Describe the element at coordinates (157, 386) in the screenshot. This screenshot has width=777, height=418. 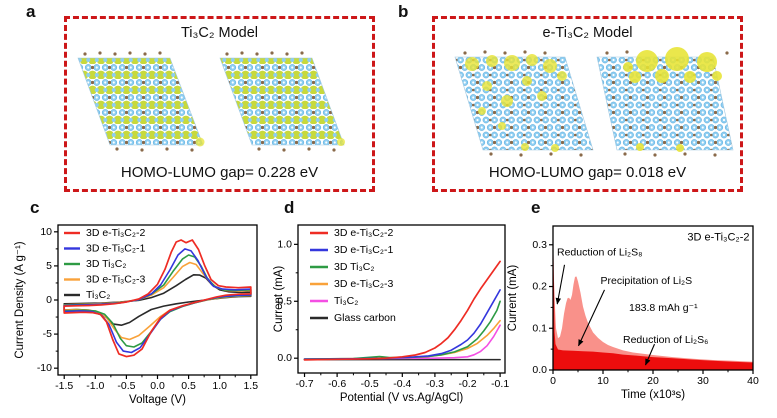
I see `x-tick-label: 0.0` at that location.